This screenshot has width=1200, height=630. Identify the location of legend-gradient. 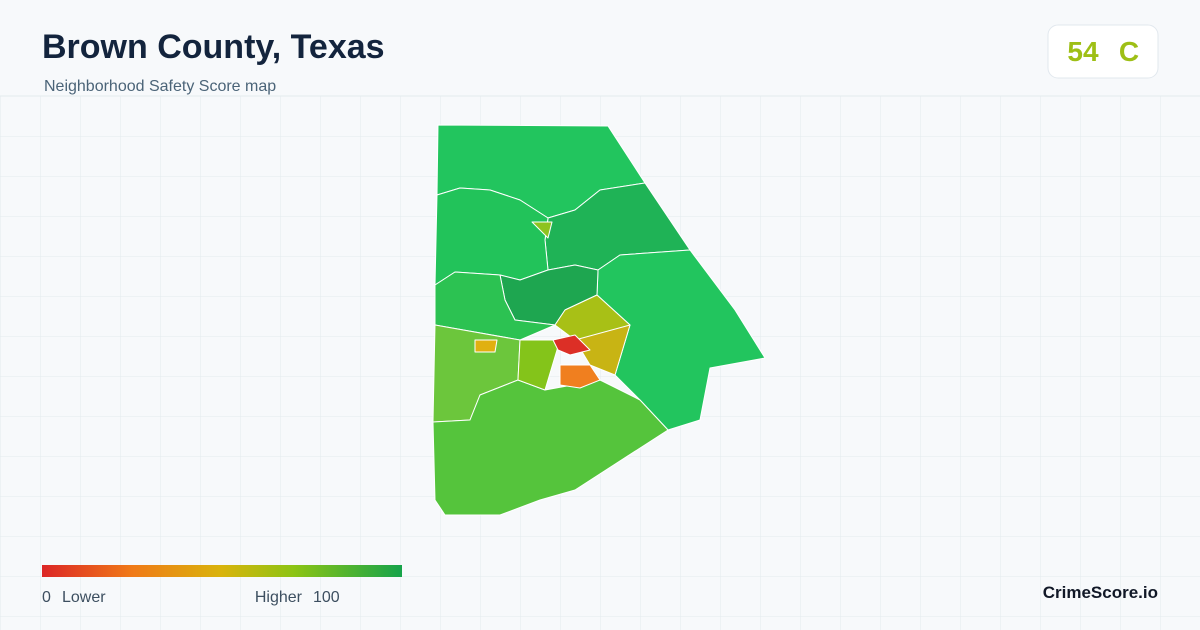
(222, 571).